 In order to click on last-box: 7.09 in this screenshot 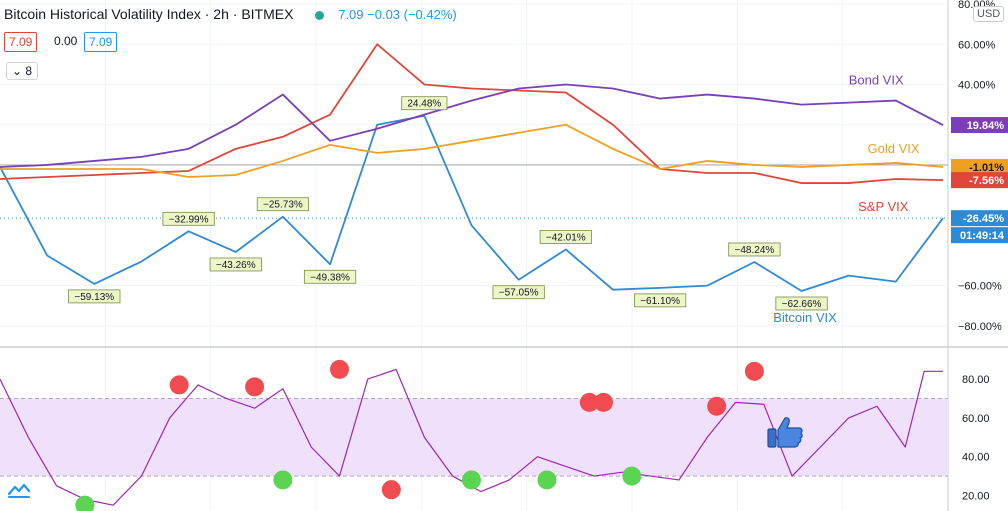, I will do `click(101, 42)`.